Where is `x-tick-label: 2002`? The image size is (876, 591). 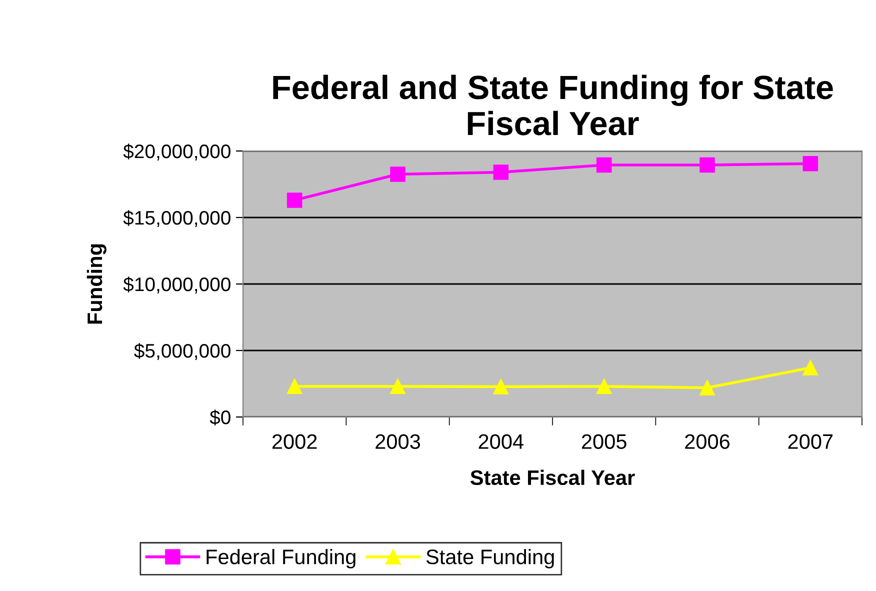 x-tick-label: 2002 is located at coordinates (294, 441).